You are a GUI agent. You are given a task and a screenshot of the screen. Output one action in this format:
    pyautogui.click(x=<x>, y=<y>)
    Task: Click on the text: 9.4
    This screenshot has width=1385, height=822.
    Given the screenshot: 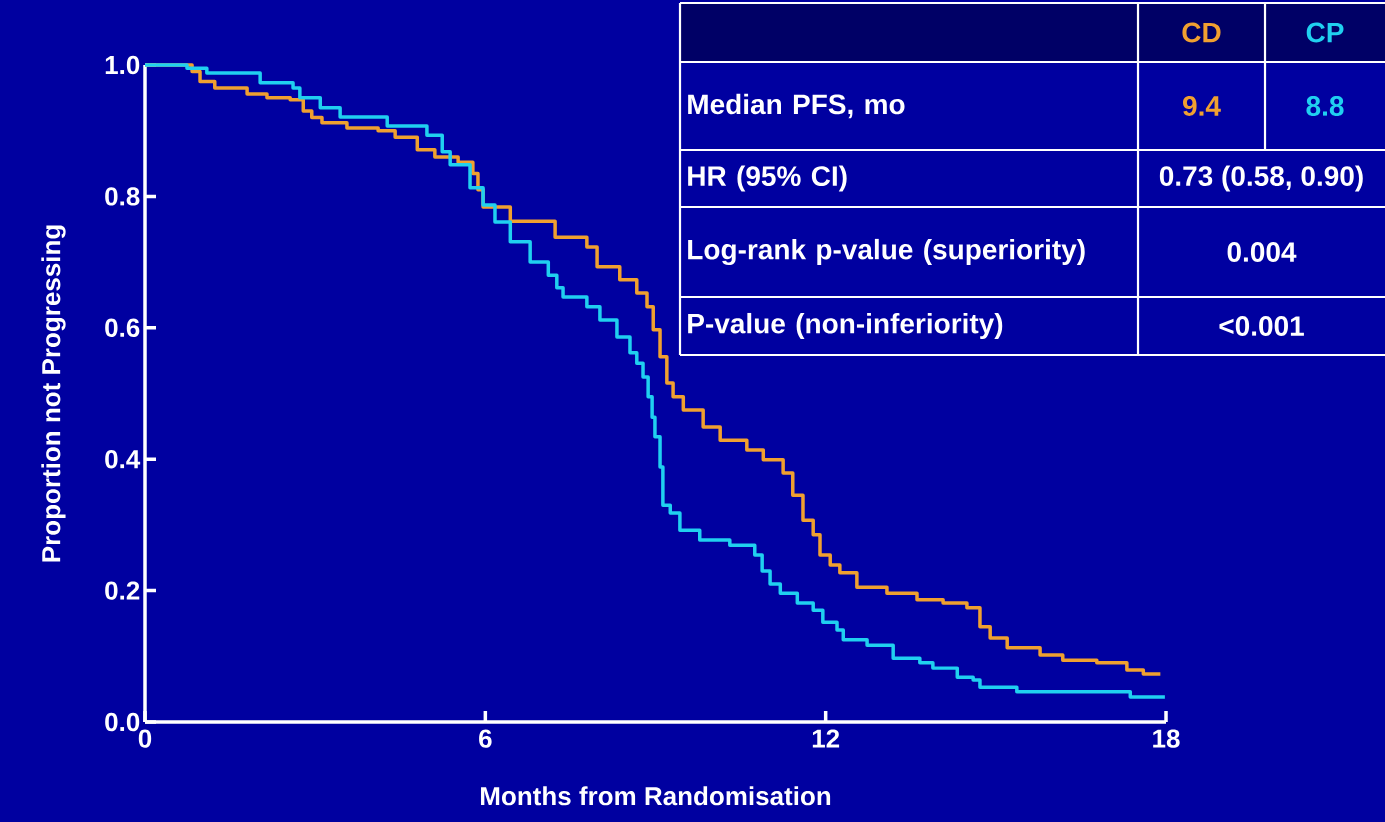 What is the action you would take?
    pyautogui.click(x=1202, y=106)
    